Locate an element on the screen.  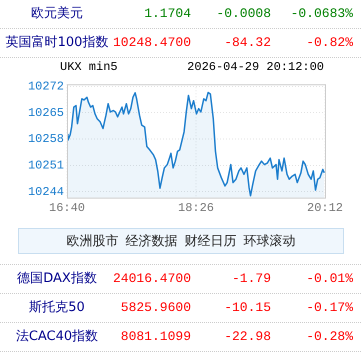
y-tick-label: 10251 is located at coordinates (46, 165).